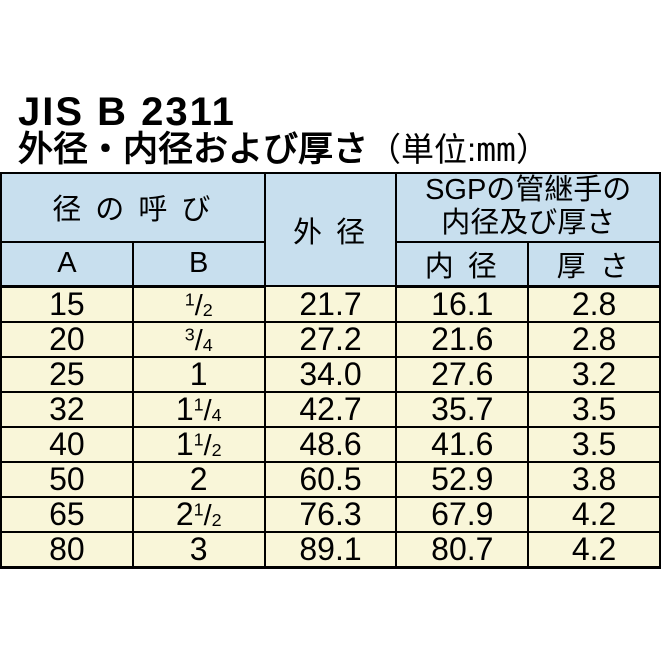 This screenshot has height=661, width=661. I want to click on cell-b: 1/2, so click(198, 304).